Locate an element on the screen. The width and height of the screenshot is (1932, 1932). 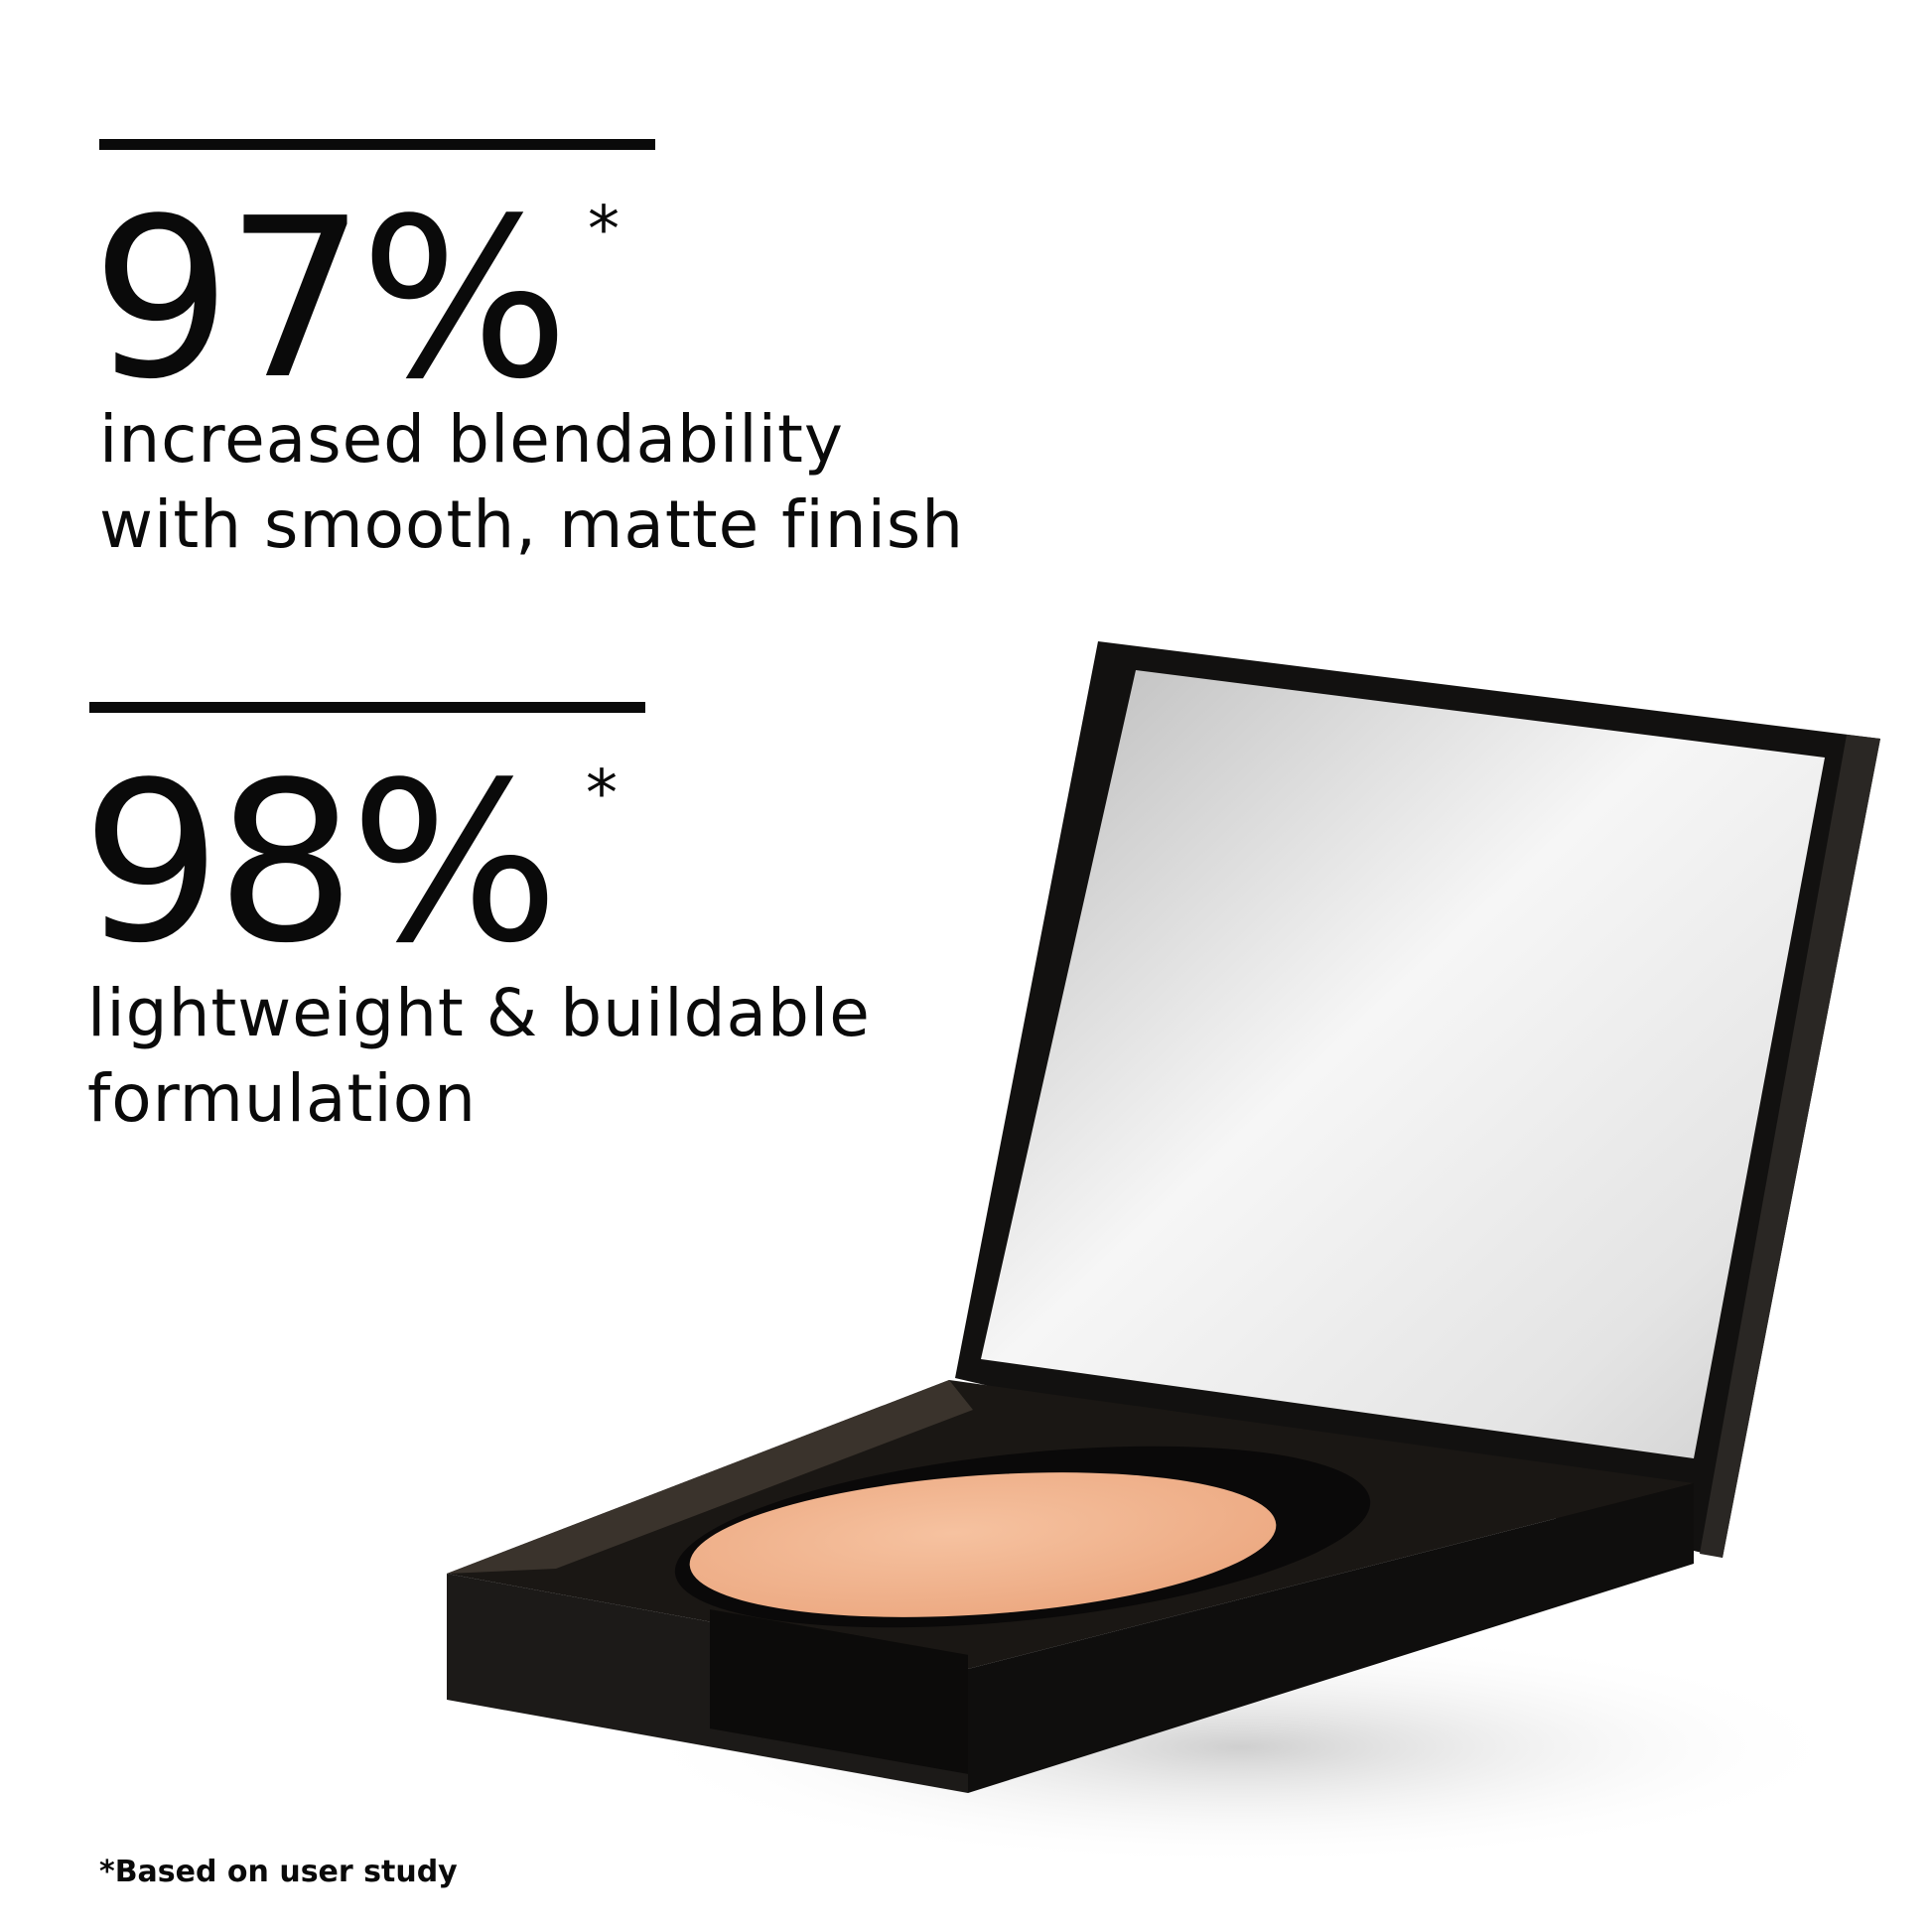
stat-desc-line1: increased blendability is located at coordinates (472, 440).